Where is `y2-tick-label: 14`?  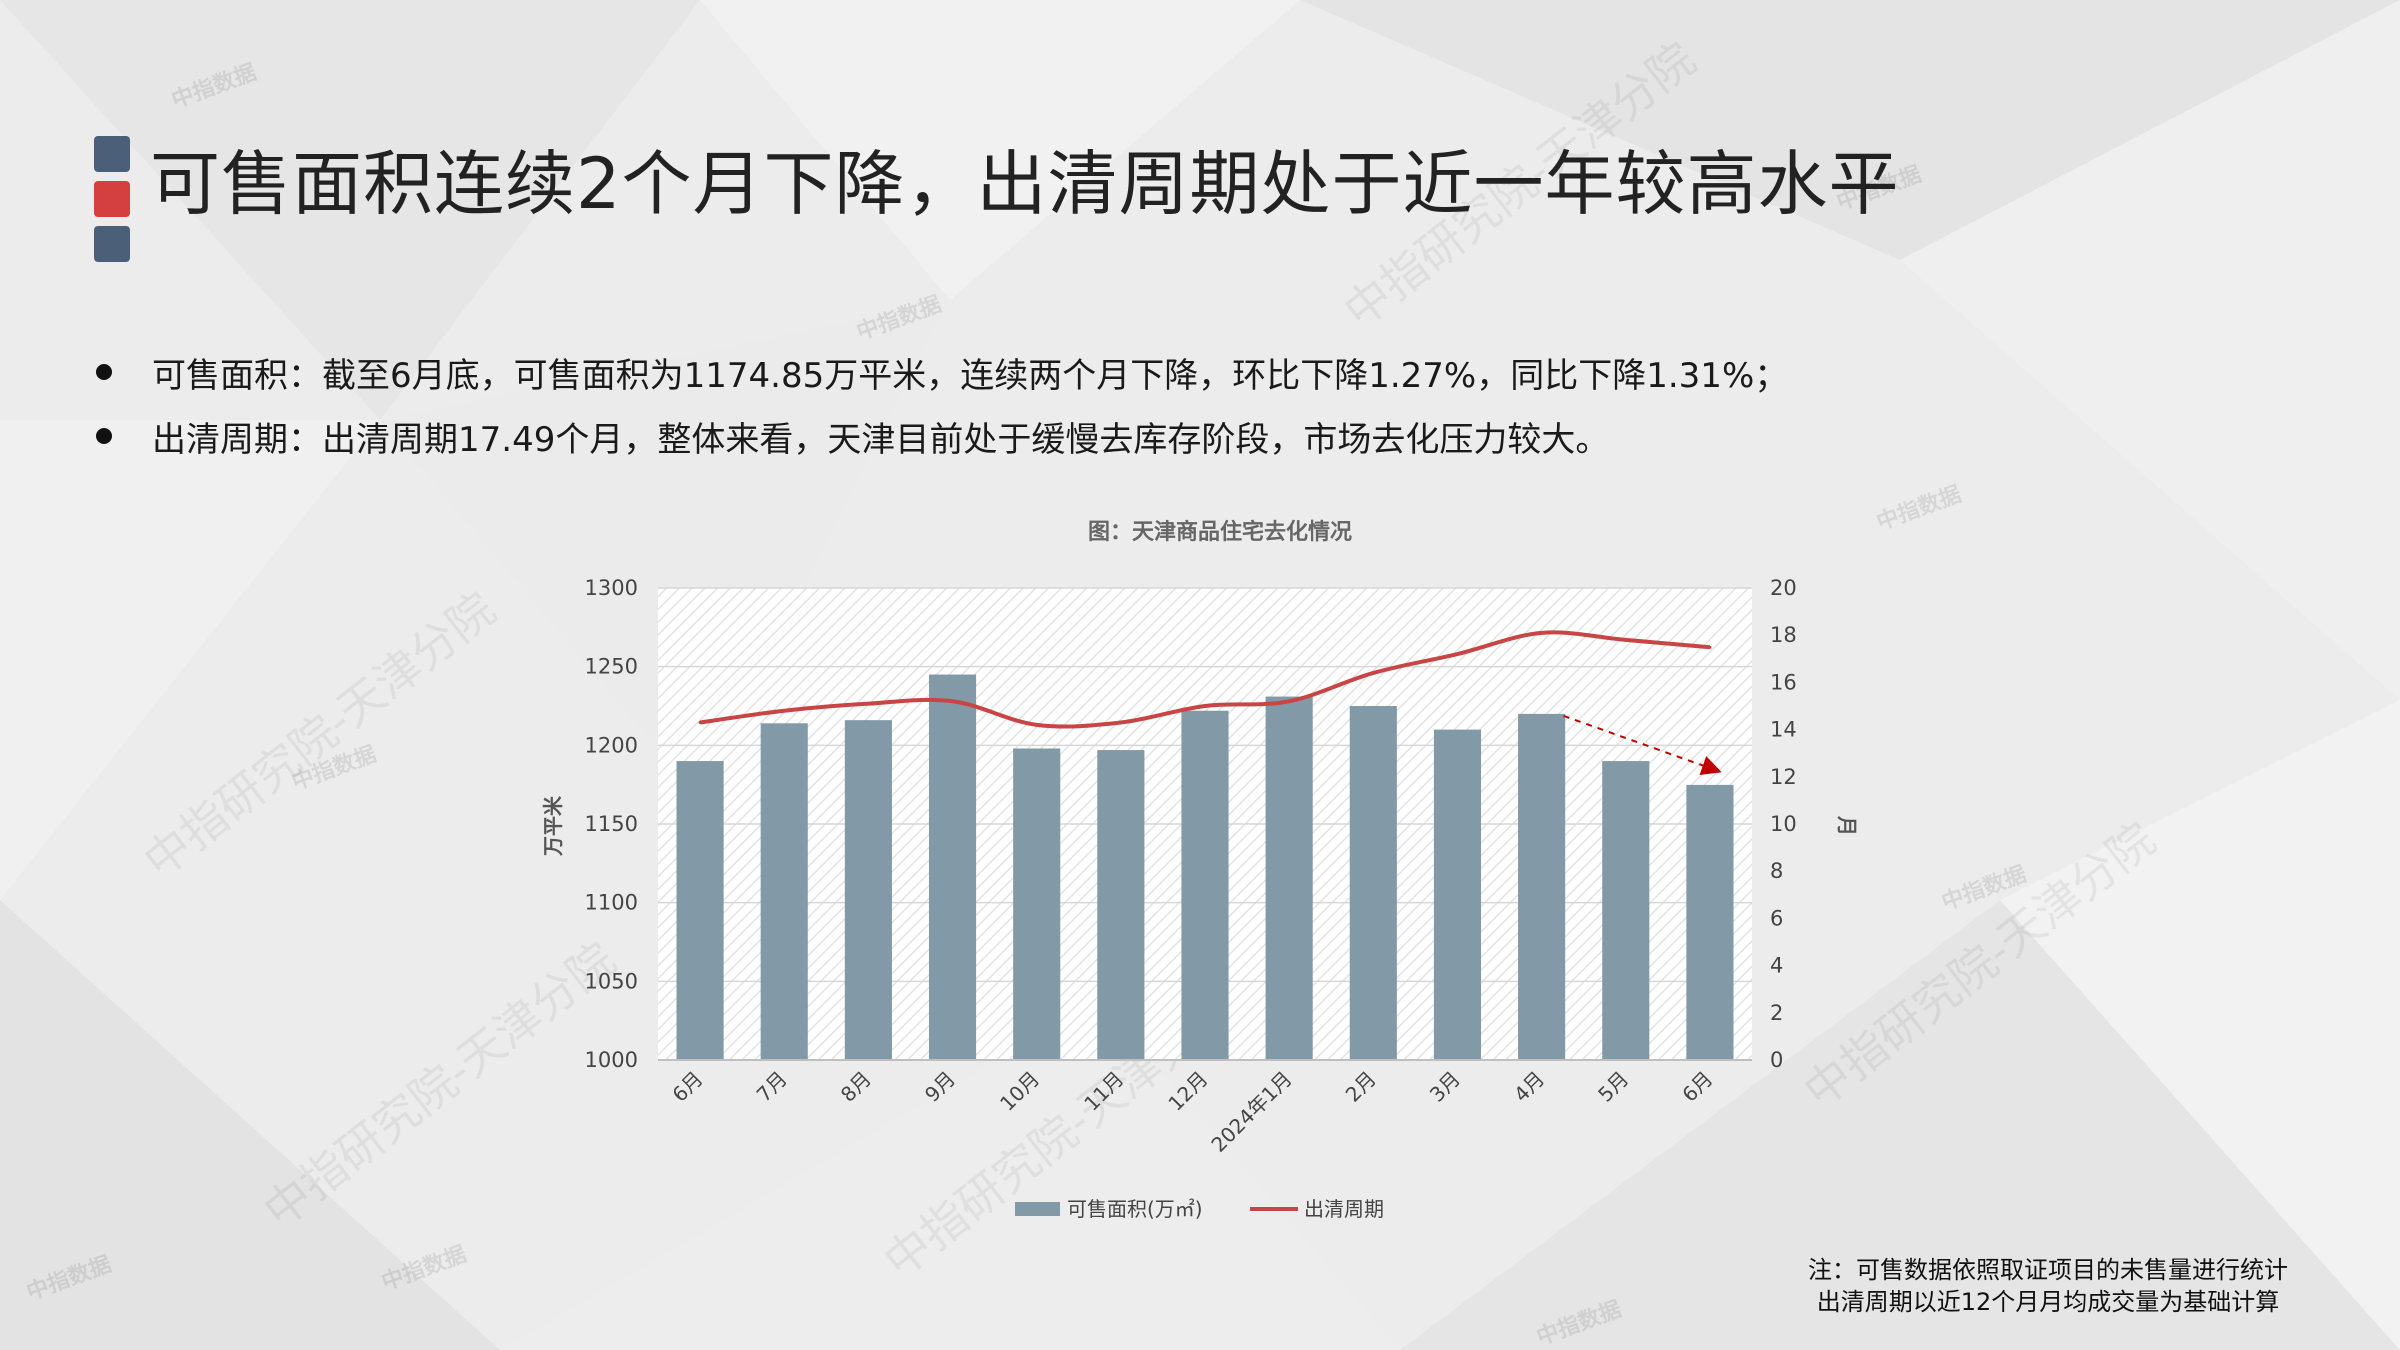
y2-tick-label: 14 is located at coordinates (1783, 730).